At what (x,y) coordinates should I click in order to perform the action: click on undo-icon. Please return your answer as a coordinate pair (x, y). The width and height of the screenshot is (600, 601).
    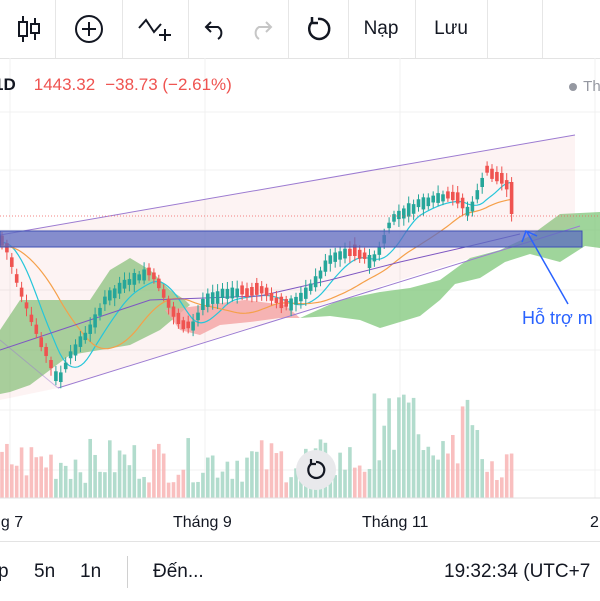
    Looking at the image, I should click on (216, 29).